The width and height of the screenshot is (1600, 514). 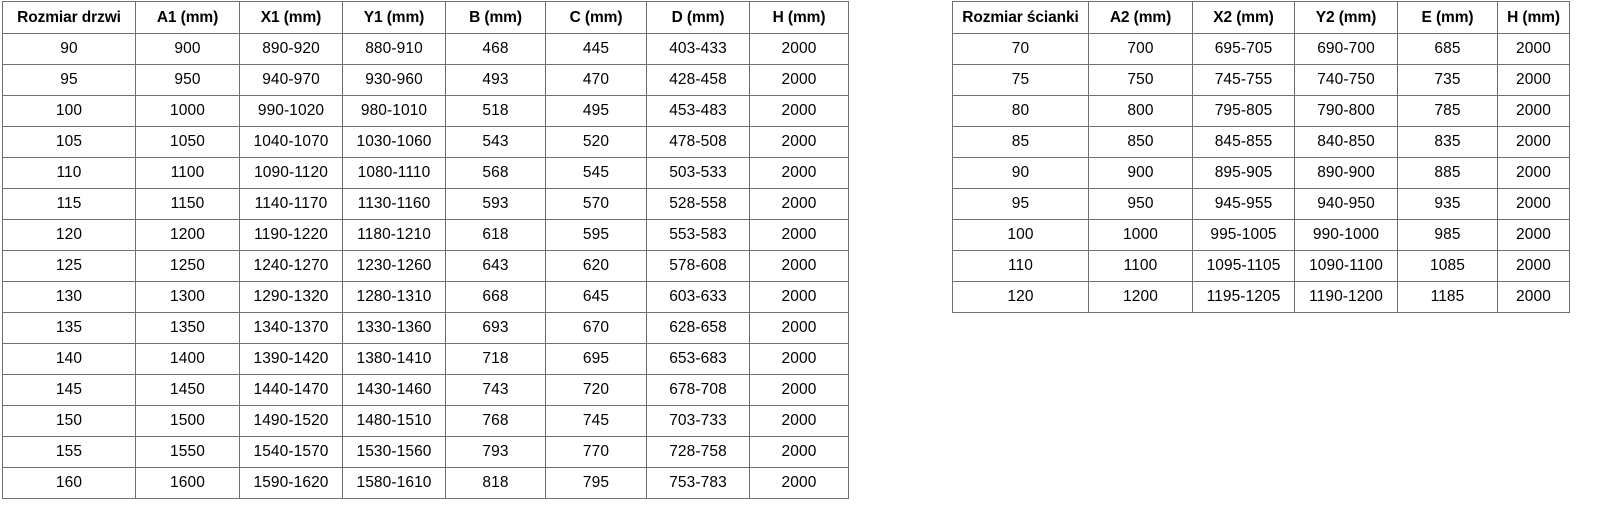 What do you see at coordinates (1243, 204) in the screenshot?
I see `walls-cell-r5-c2: 945-955` at bounding box center [1243, 204].